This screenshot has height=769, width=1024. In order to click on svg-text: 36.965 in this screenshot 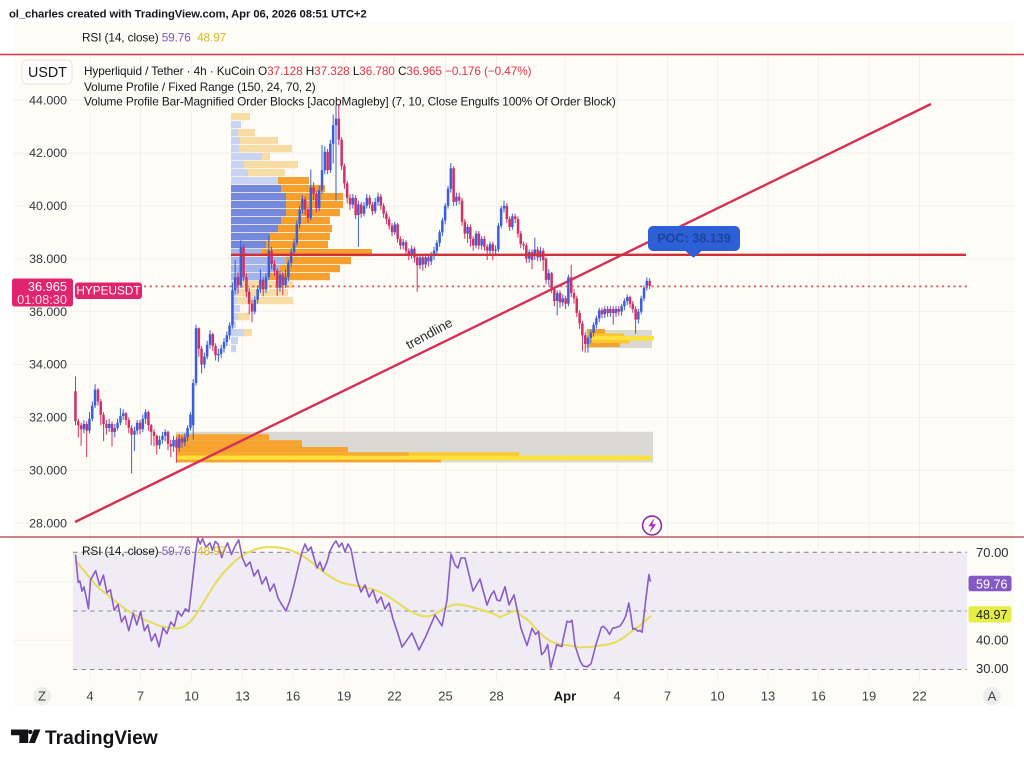, I will do `click(47, 286)`.